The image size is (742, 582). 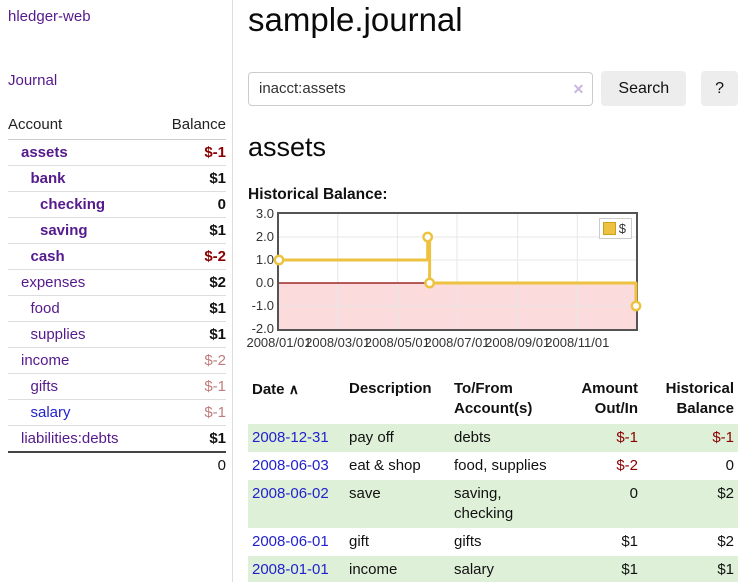 What do you see at coordinates (117, 282) in the screenshot?
I see `account-row: expenses $2` at bounding box center [117, 282].